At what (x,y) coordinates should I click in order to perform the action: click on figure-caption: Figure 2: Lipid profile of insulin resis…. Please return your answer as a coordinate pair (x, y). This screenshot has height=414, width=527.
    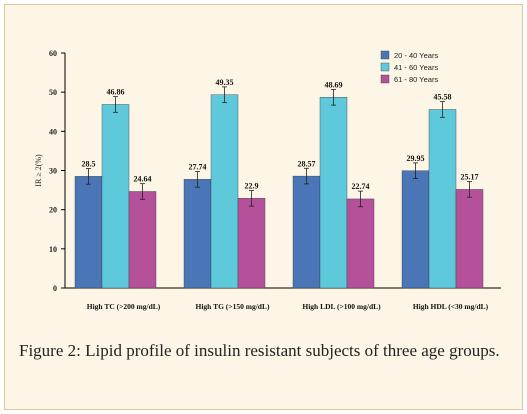
    Looking at the image, I should click on (266, 351).